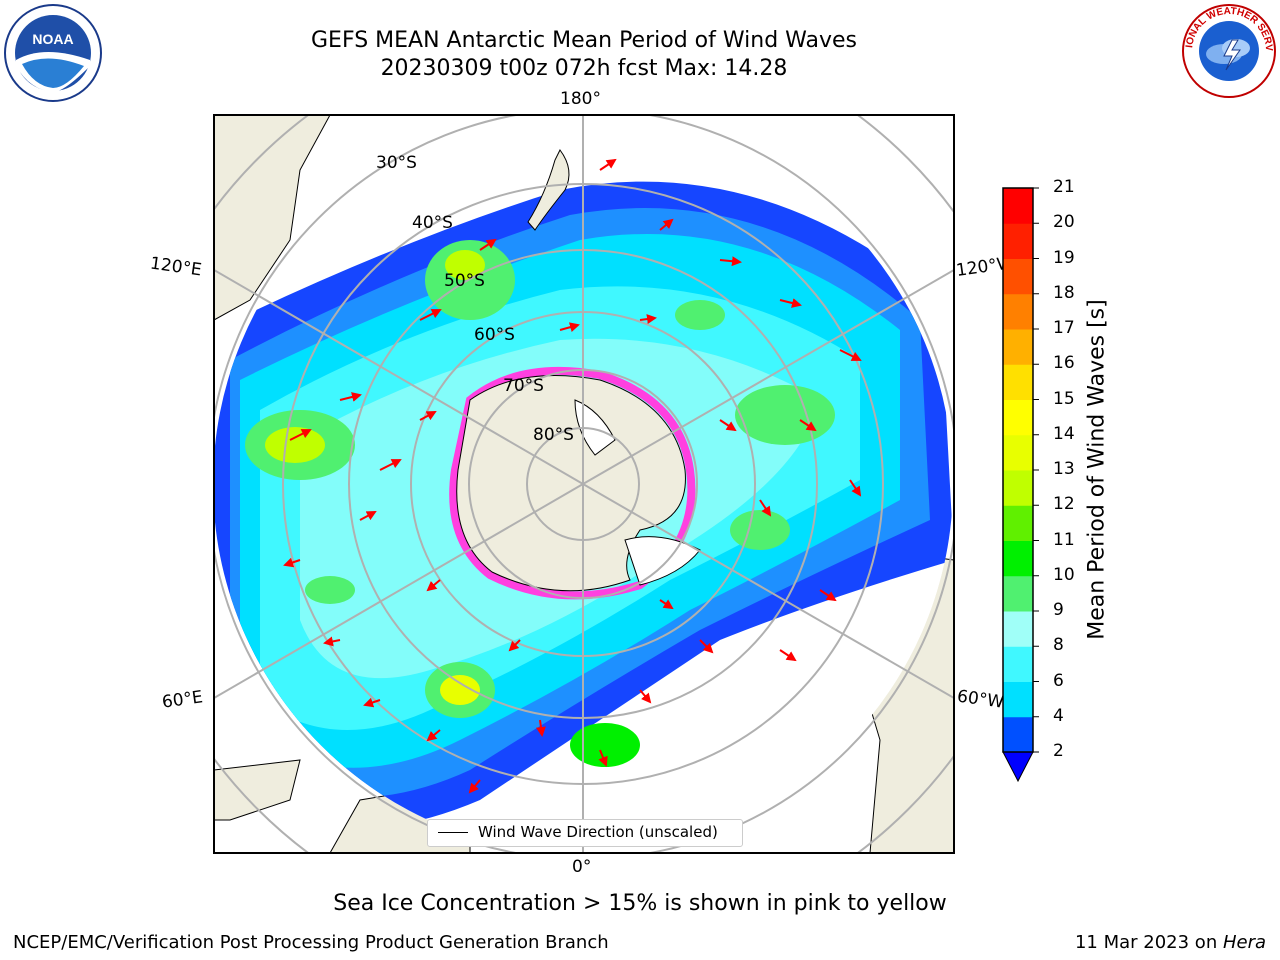  Describe the element at coordinates (571, 483) in the screenshot. I see `antarctica-land` at that location.